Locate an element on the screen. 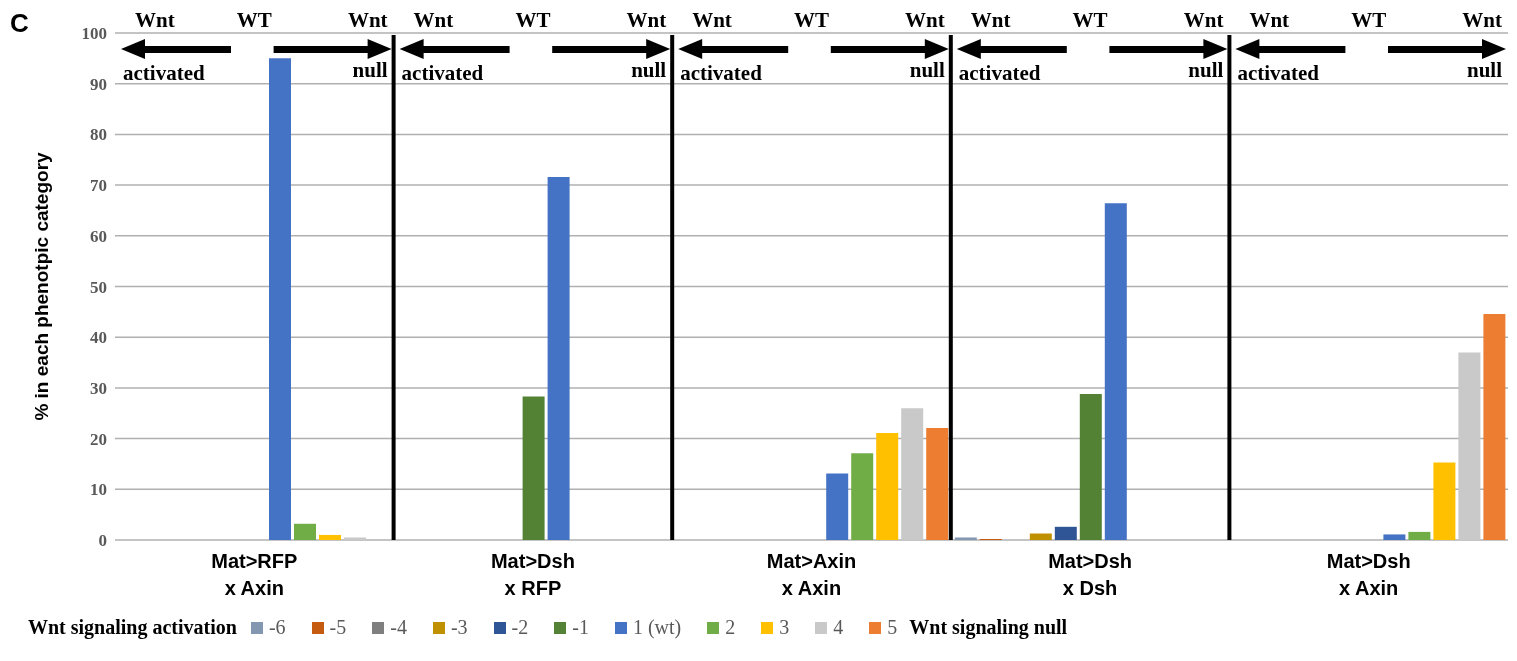 The image size is (1517, 661). legend-label: -3 is located at coordinates (458, 627).